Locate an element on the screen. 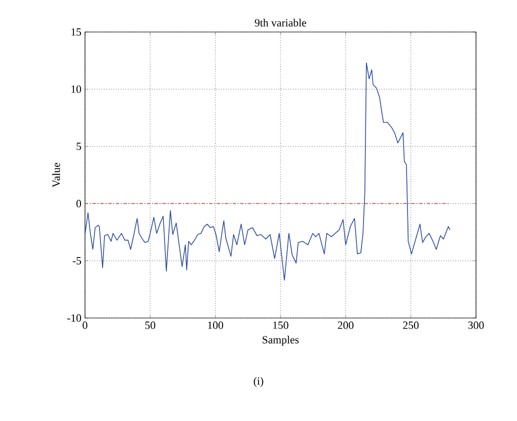  x-tick-label: 0 is located at coordinates (85, 325).